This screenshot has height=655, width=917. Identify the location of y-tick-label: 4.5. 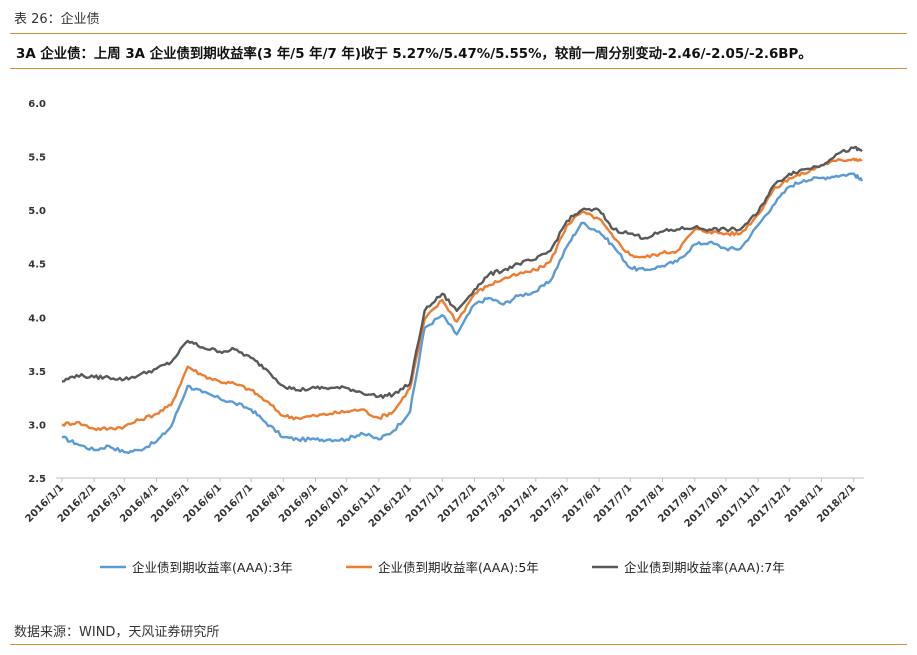
(37, 265).